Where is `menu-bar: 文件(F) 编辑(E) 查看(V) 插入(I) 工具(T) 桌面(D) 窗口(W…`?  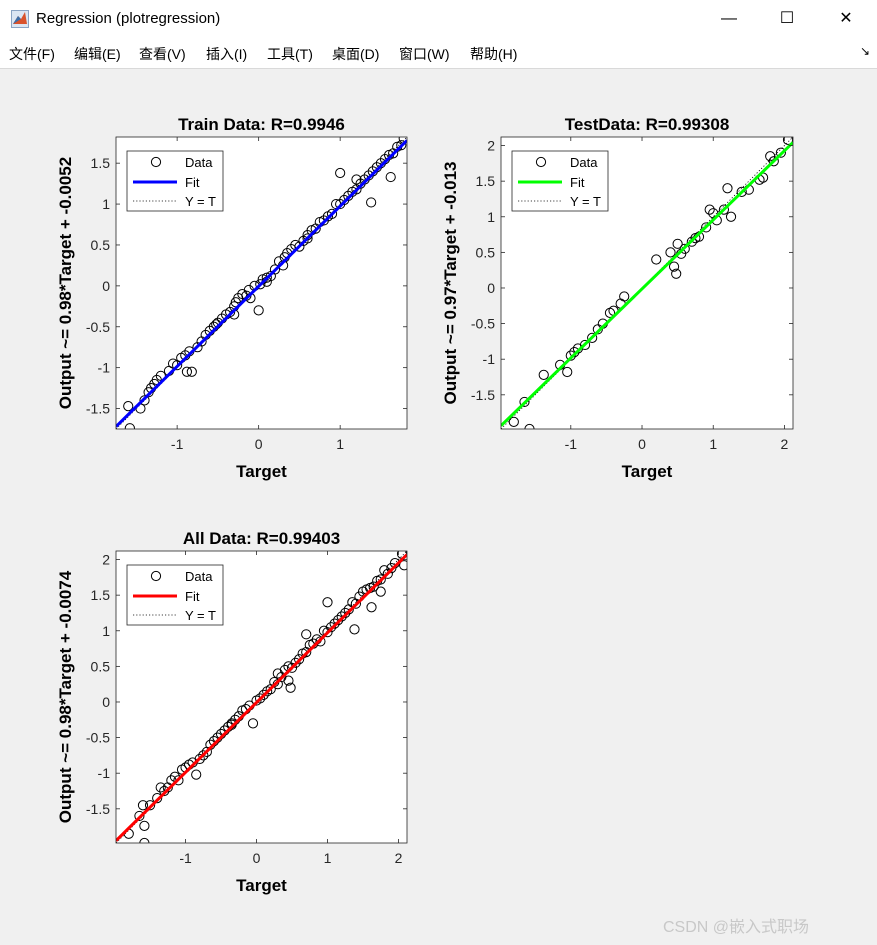
menu-bar: 文件(F) 编辑(E) 查看(V) 插入(I) 工具(T) 桌面(D) 窗口(W… is located at coordinates (438, 53).